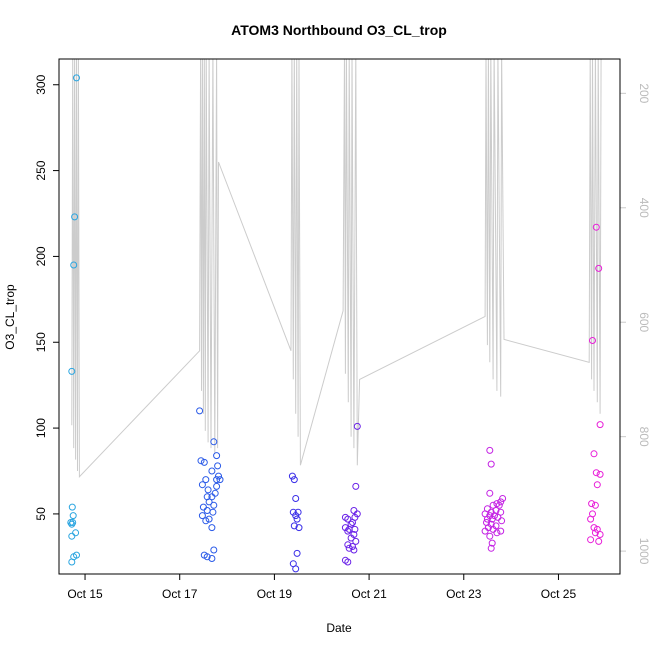 The width and height of the screenshot is (650, 650). Describe the element at coordinates (643, 208) in the screenshot. I see `secondary-tick-label: 400` at that location.